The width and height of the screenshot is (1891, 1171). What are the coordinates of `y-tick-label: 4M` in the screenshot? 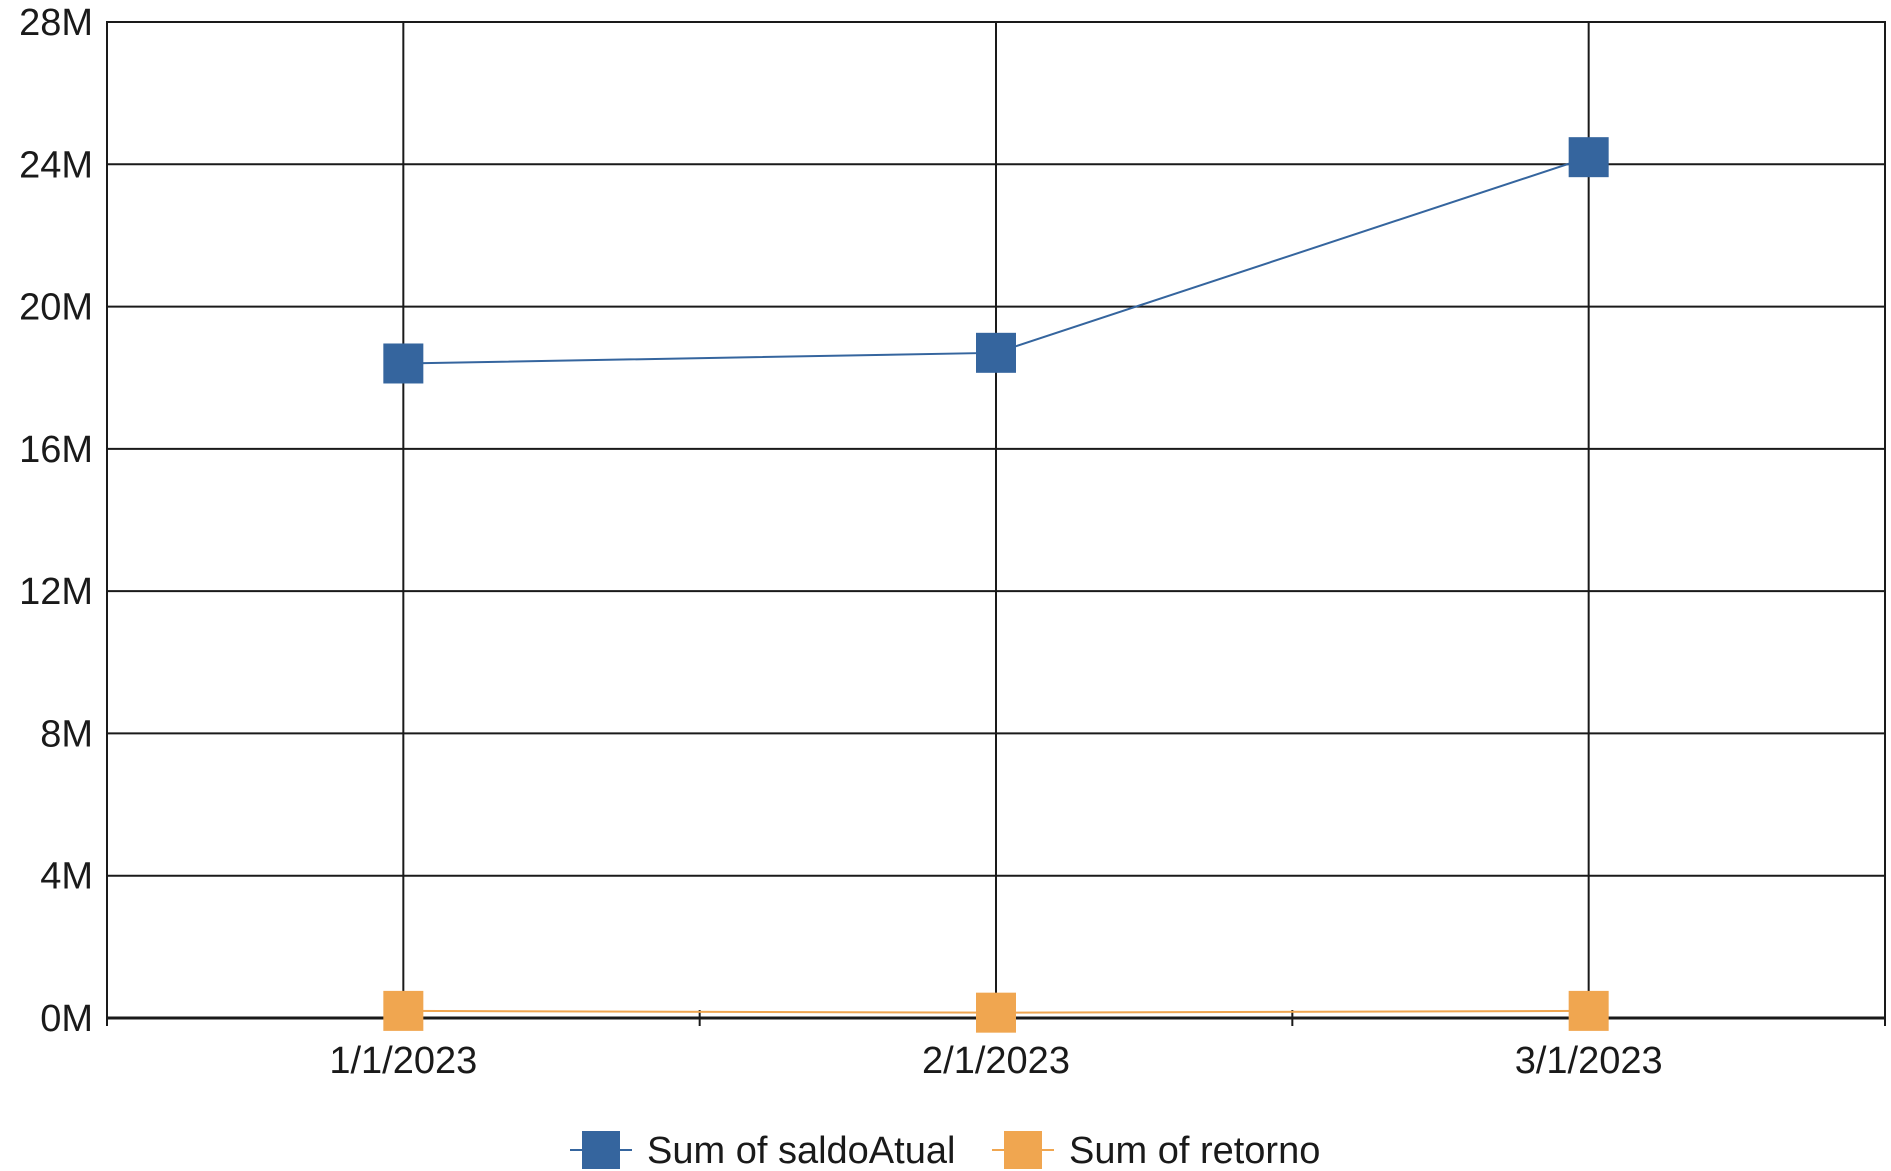 It's located at (66, 877).